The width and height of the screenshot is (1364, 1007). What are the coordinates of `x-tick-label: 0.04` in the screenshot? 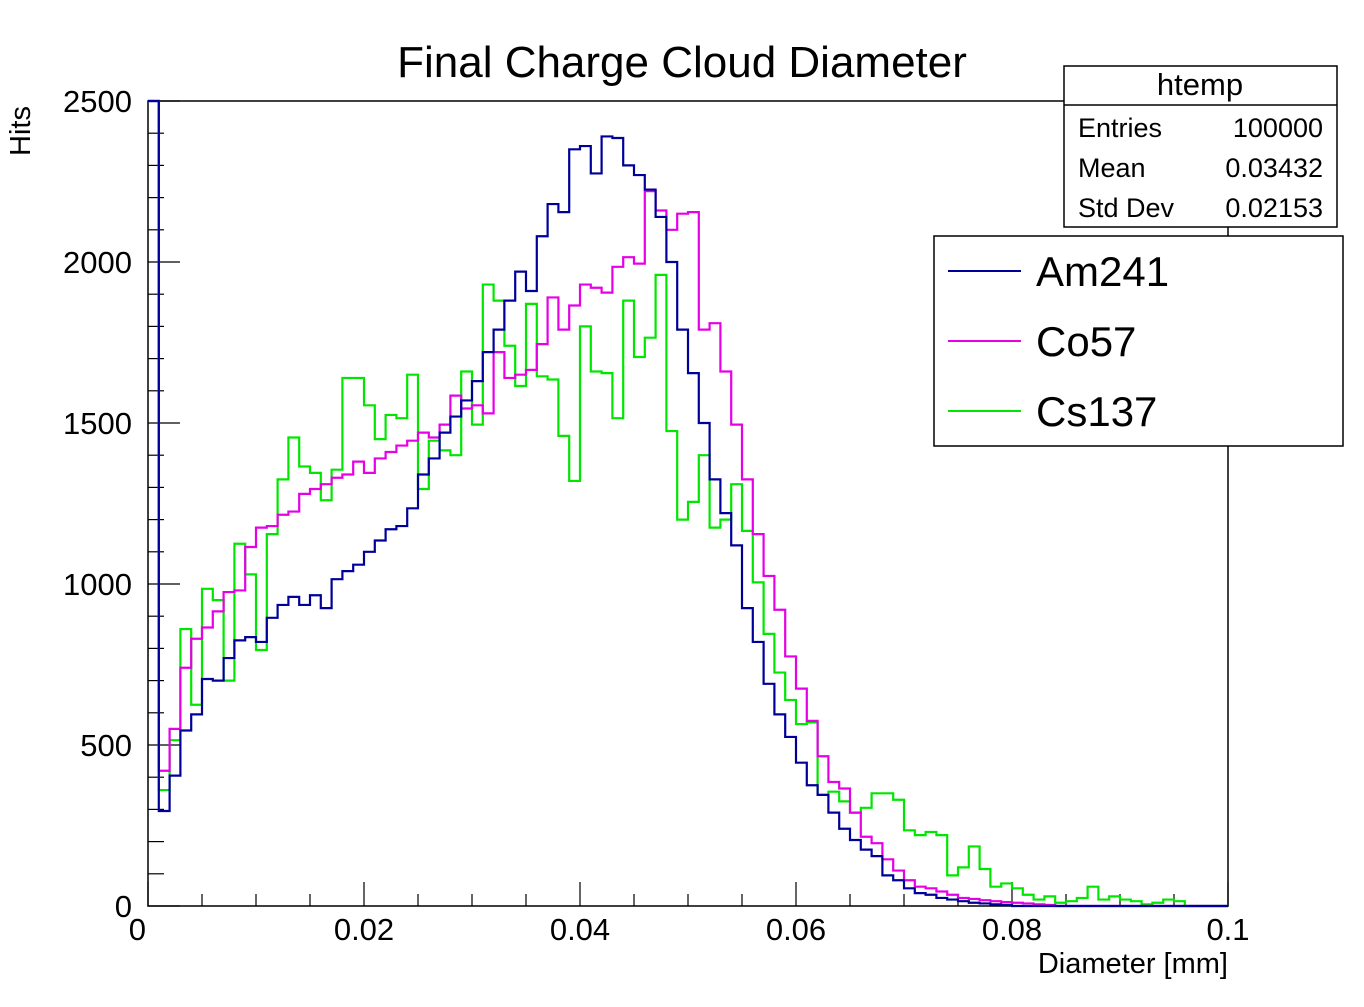 It's located at (580, 929).